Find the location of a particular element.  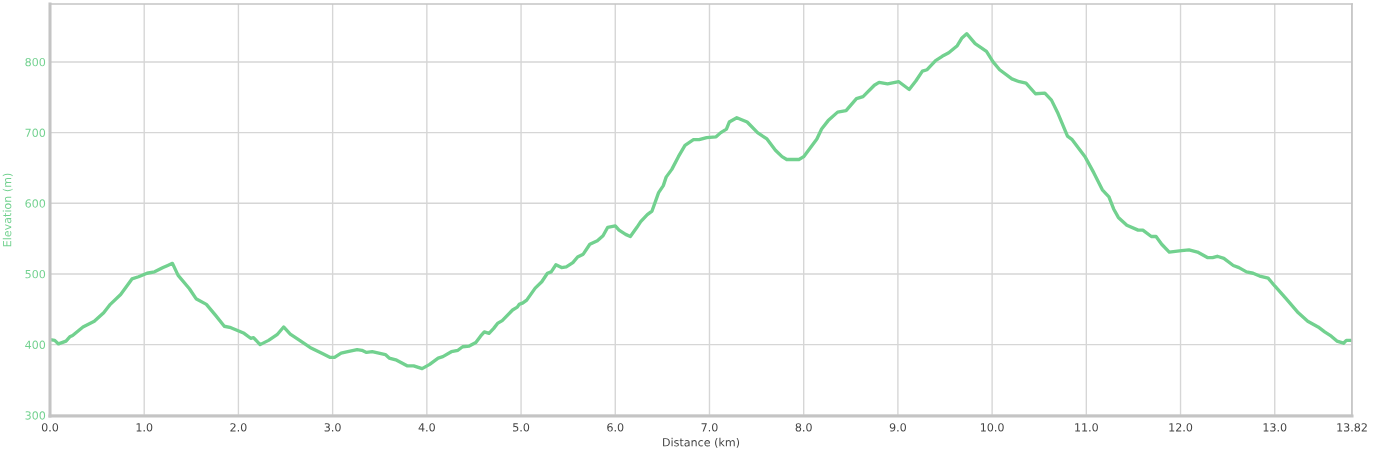

y-tick-label: 400 is located at coordinates (35, 344).